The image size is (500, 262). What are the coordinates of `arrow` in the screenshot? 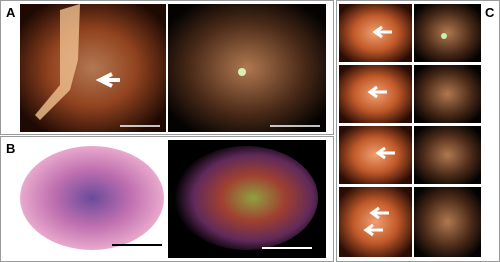 It's located at (107, 80).